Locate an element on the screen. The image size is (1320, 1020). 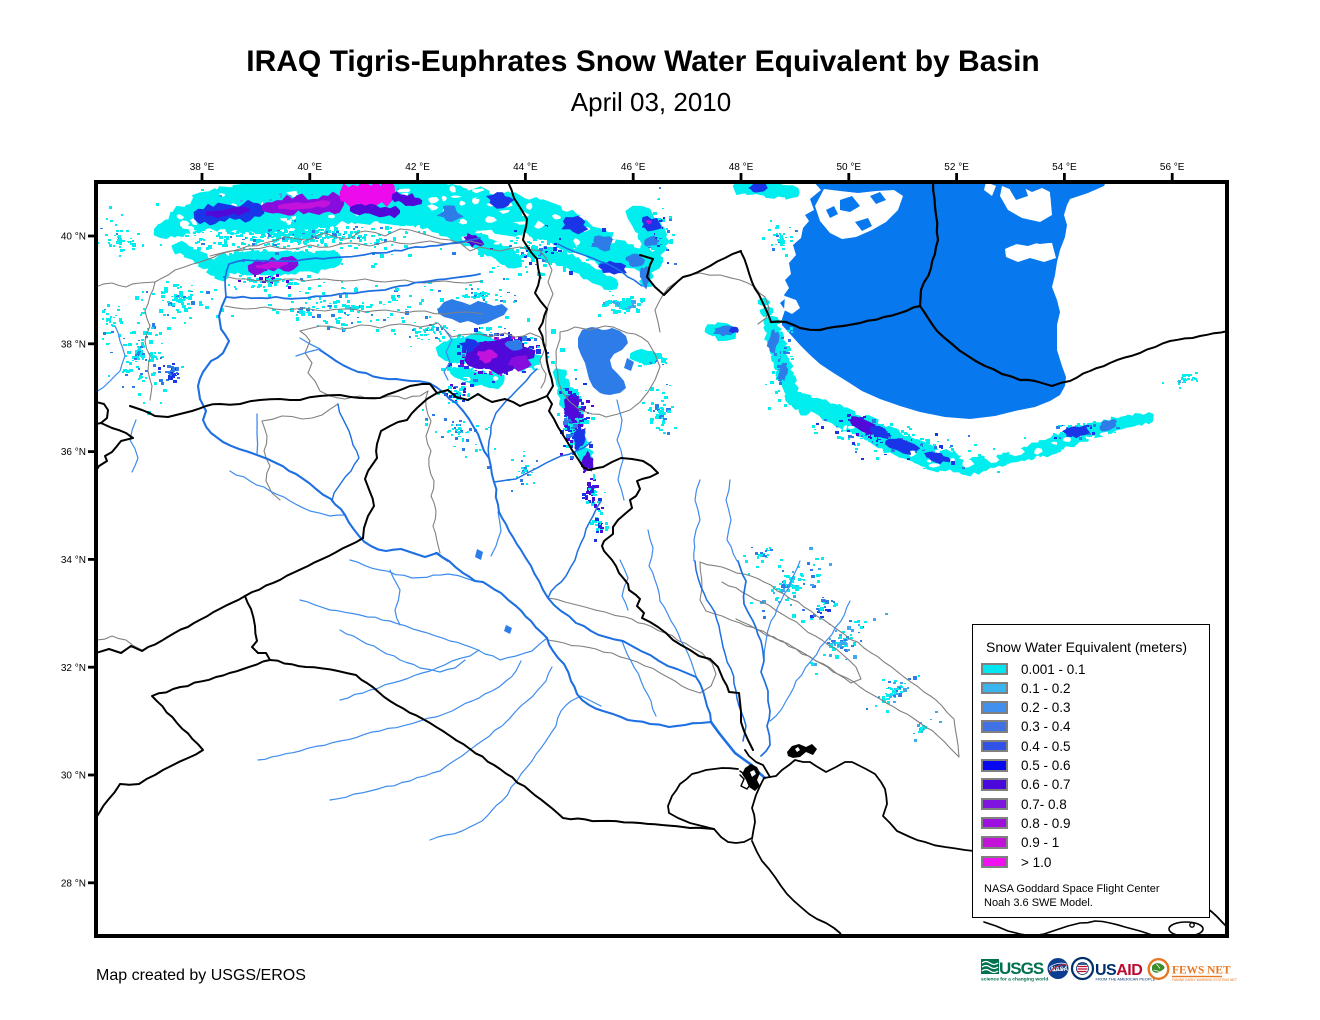
svg-text: 34 °N is located at coordinates (73, 560).